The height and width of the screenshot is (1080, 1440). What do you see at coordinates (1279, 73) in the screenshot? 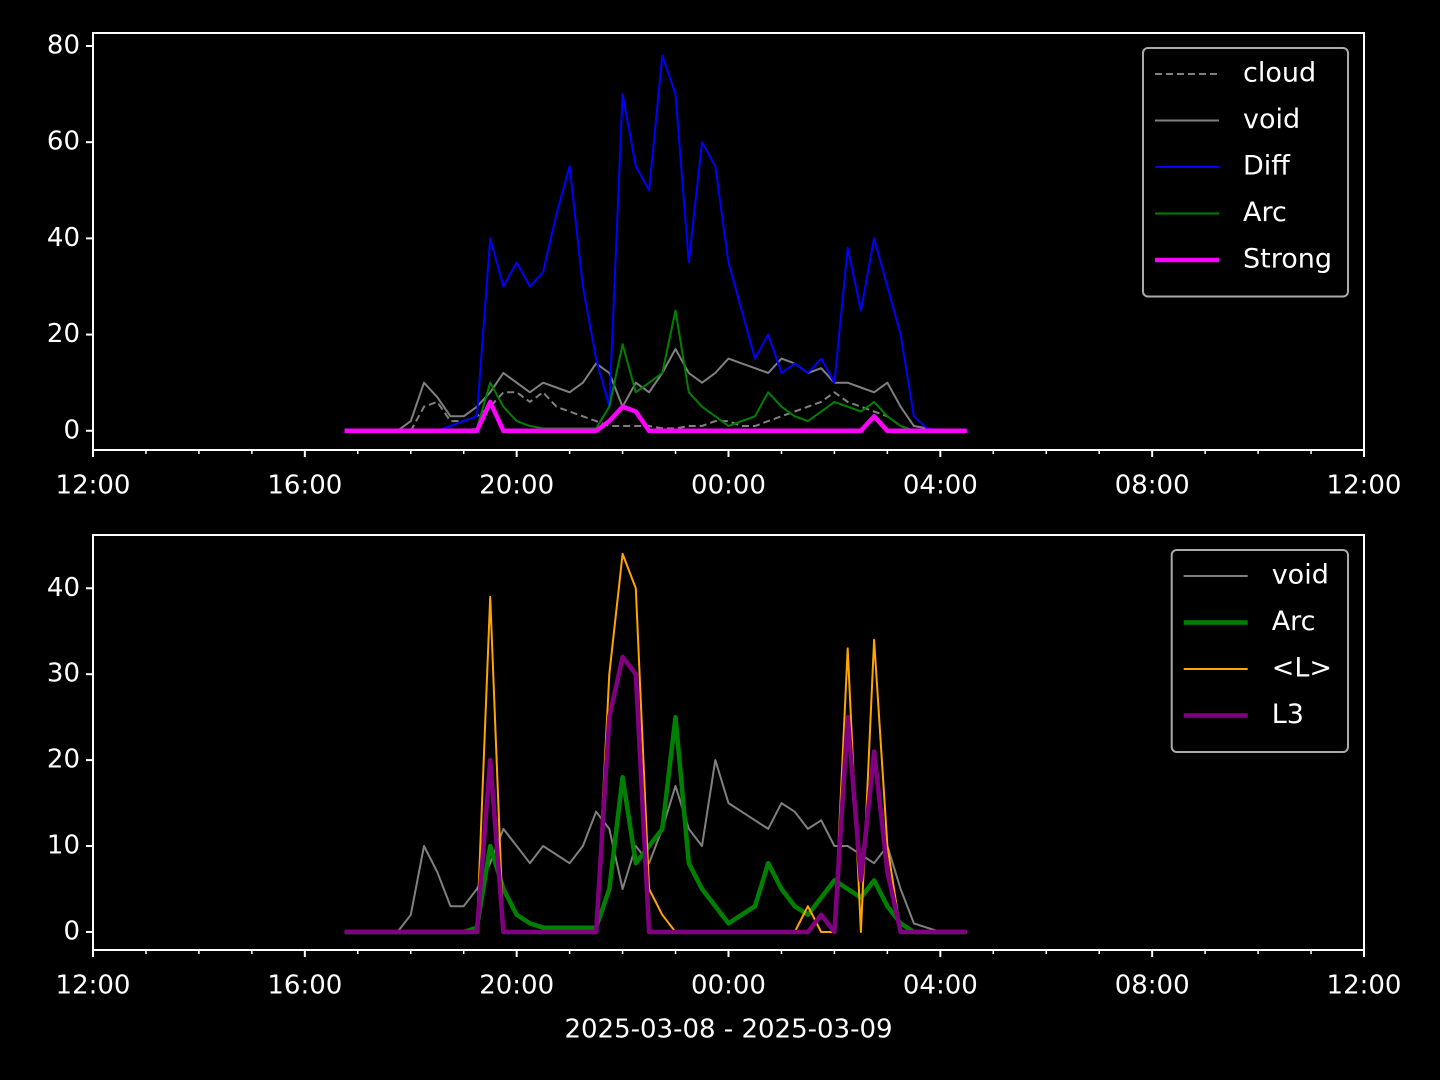
I see `legend-label: cloud` at bounding box center [1279, 73].